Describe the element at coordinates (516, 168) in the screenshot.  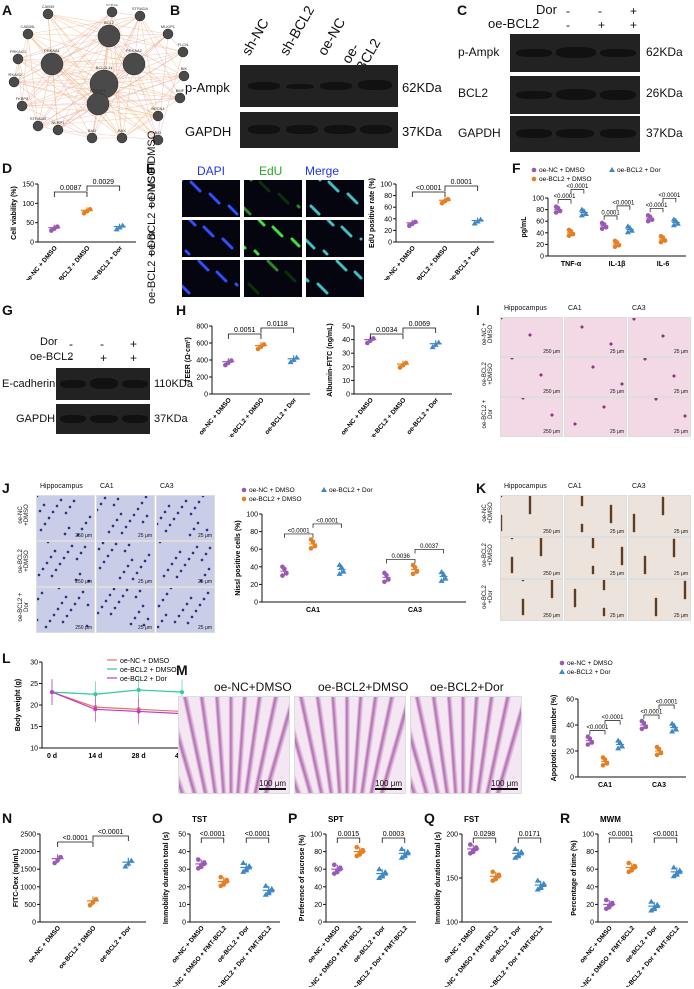
I see `panel-label-f: F` at that location.